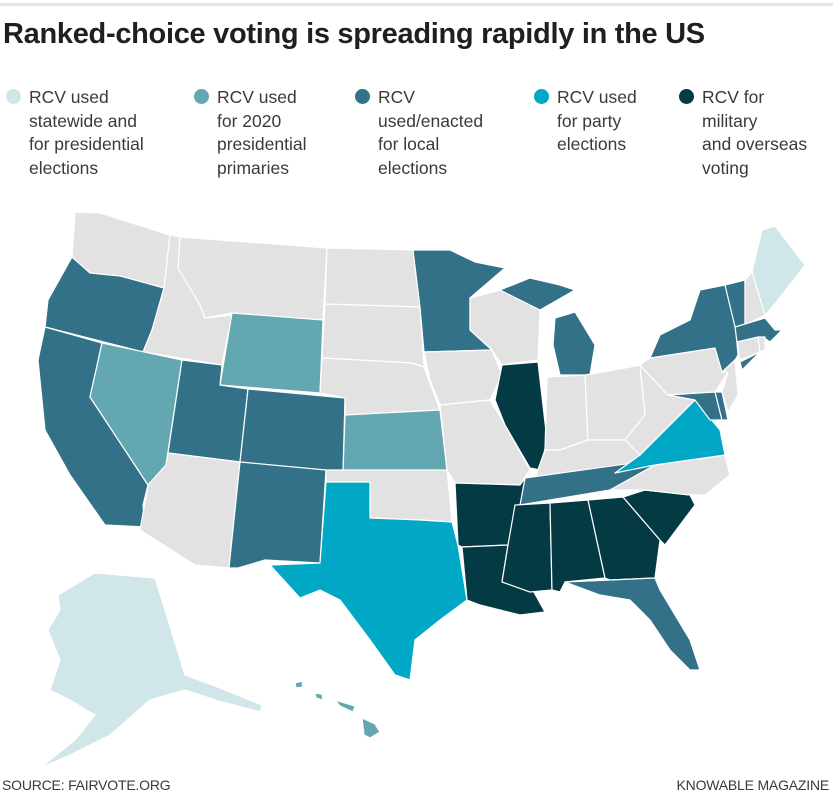  I want to click on state-indiana, so click(566, 412).